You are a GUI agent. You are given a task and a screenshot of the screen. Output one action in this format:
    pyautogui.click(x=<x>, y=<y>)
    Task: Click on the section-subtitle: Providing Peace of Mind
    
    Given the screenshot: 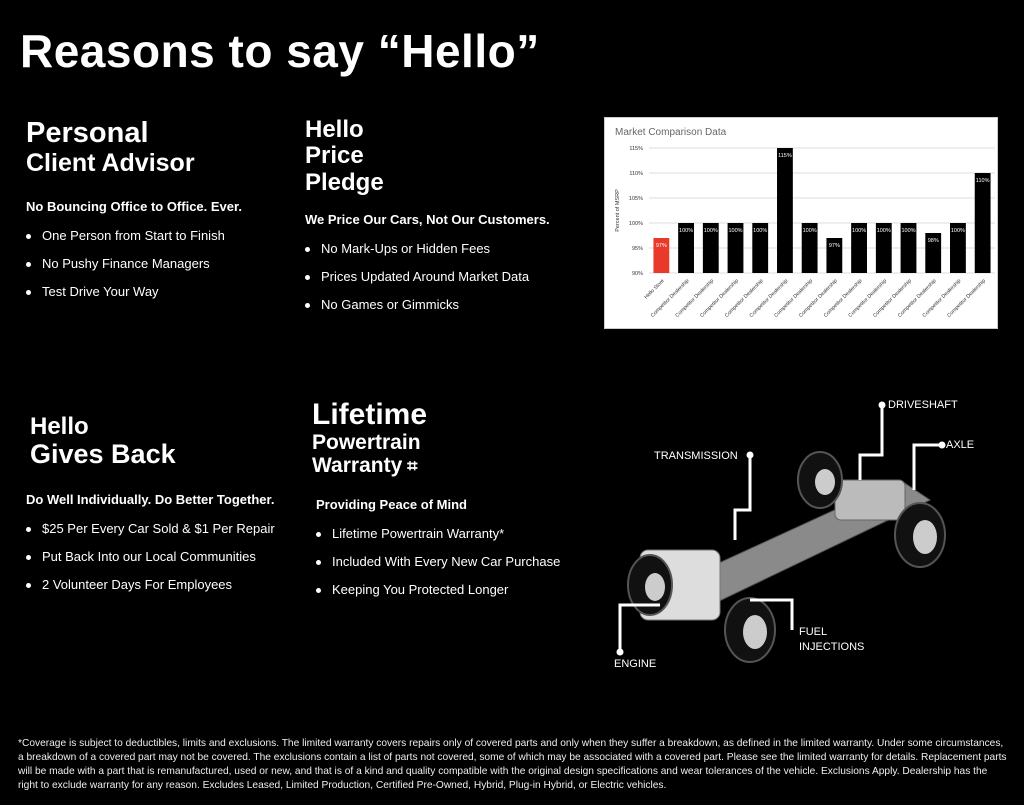 What is the action you would take?
    pyautogui.click(x=391, y=505)
    